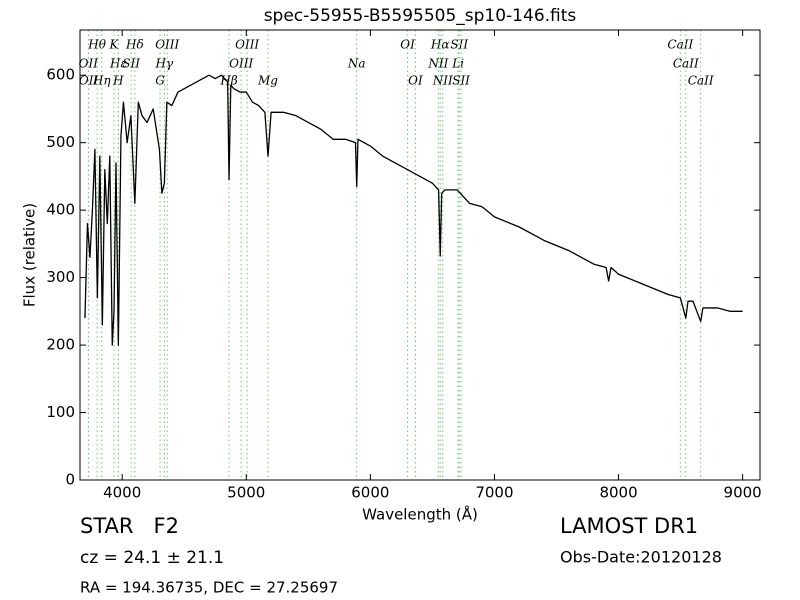 The image size is (800, 600). Describe the element at coordinates (440, 45) in the screenshot. I see `line-label: Hα` at that location.